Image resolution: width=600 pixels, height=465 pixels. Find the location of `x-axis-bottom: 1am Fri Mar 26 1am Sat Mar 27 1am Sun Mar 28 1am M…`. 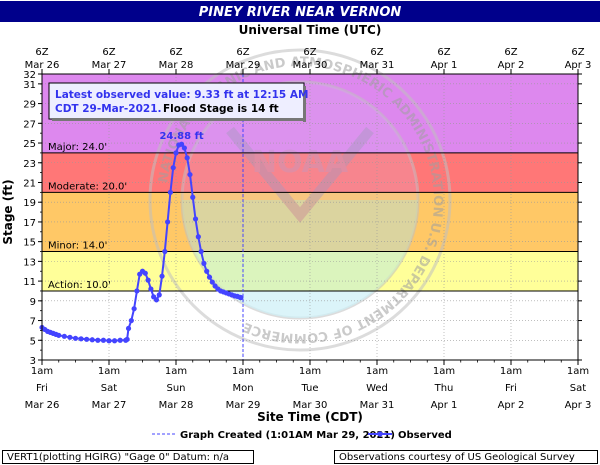

x-axis-bottom: 1am Fri Mar 26 1am Sat Mar 27 1am Sun Mar 28 1am M… is located at coordinates (308, 385).